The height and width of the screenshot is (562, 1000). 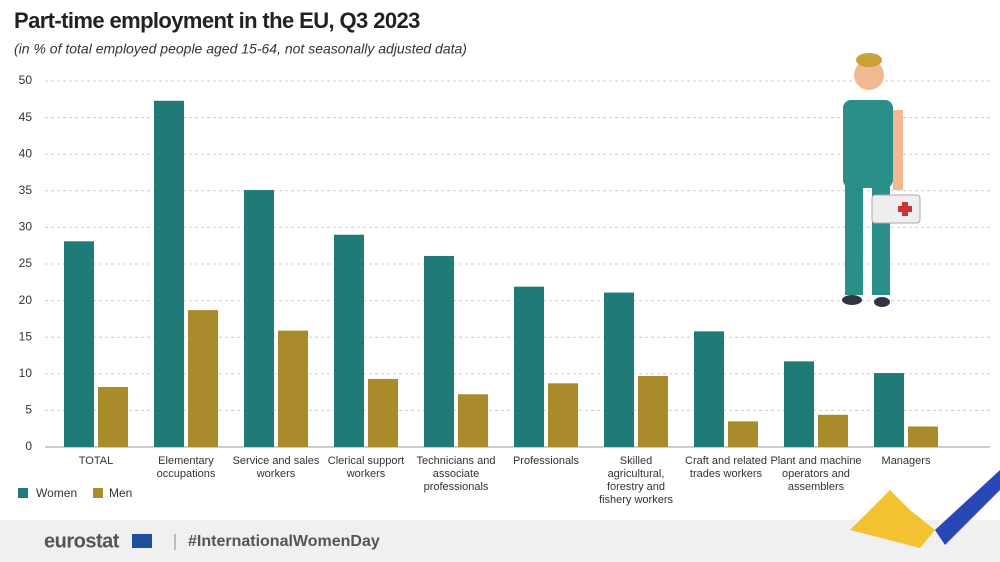 I want to click on decor-yellow, so click(x=892, y=519).